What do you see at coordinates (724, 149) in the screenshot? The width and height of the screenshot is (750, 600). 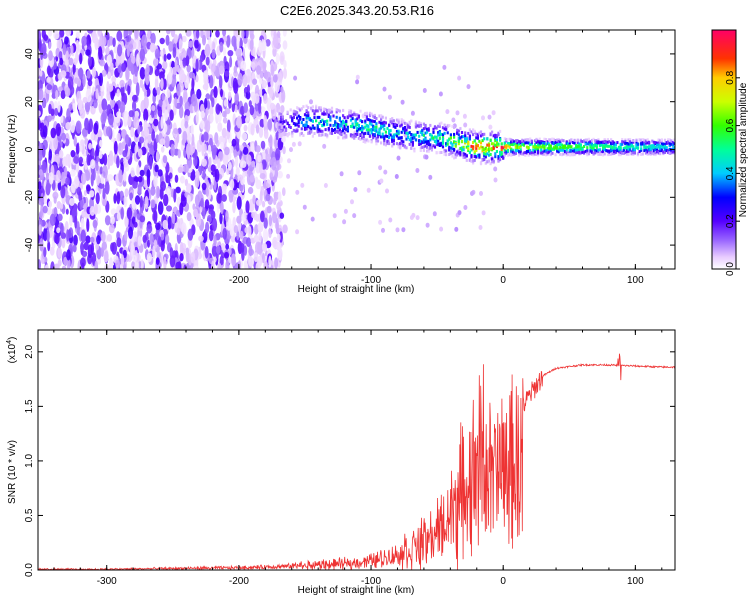 I see `colorbar-frame` at bounding box center [724, 149].